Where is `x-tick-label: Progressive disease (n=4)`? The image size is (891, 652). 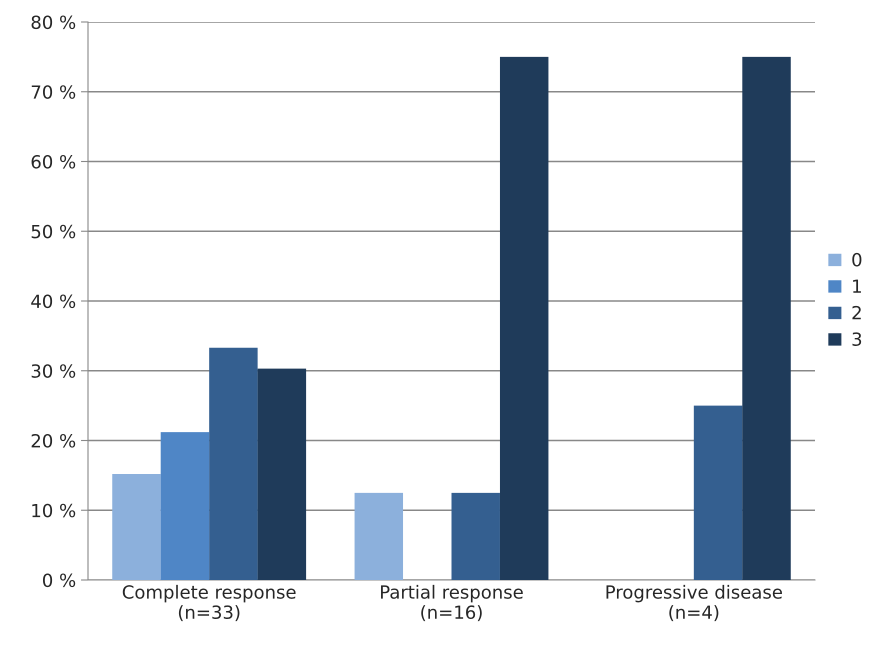 x-tick-label: Progressive disease (n=4) is located at coordinates (694, 603).